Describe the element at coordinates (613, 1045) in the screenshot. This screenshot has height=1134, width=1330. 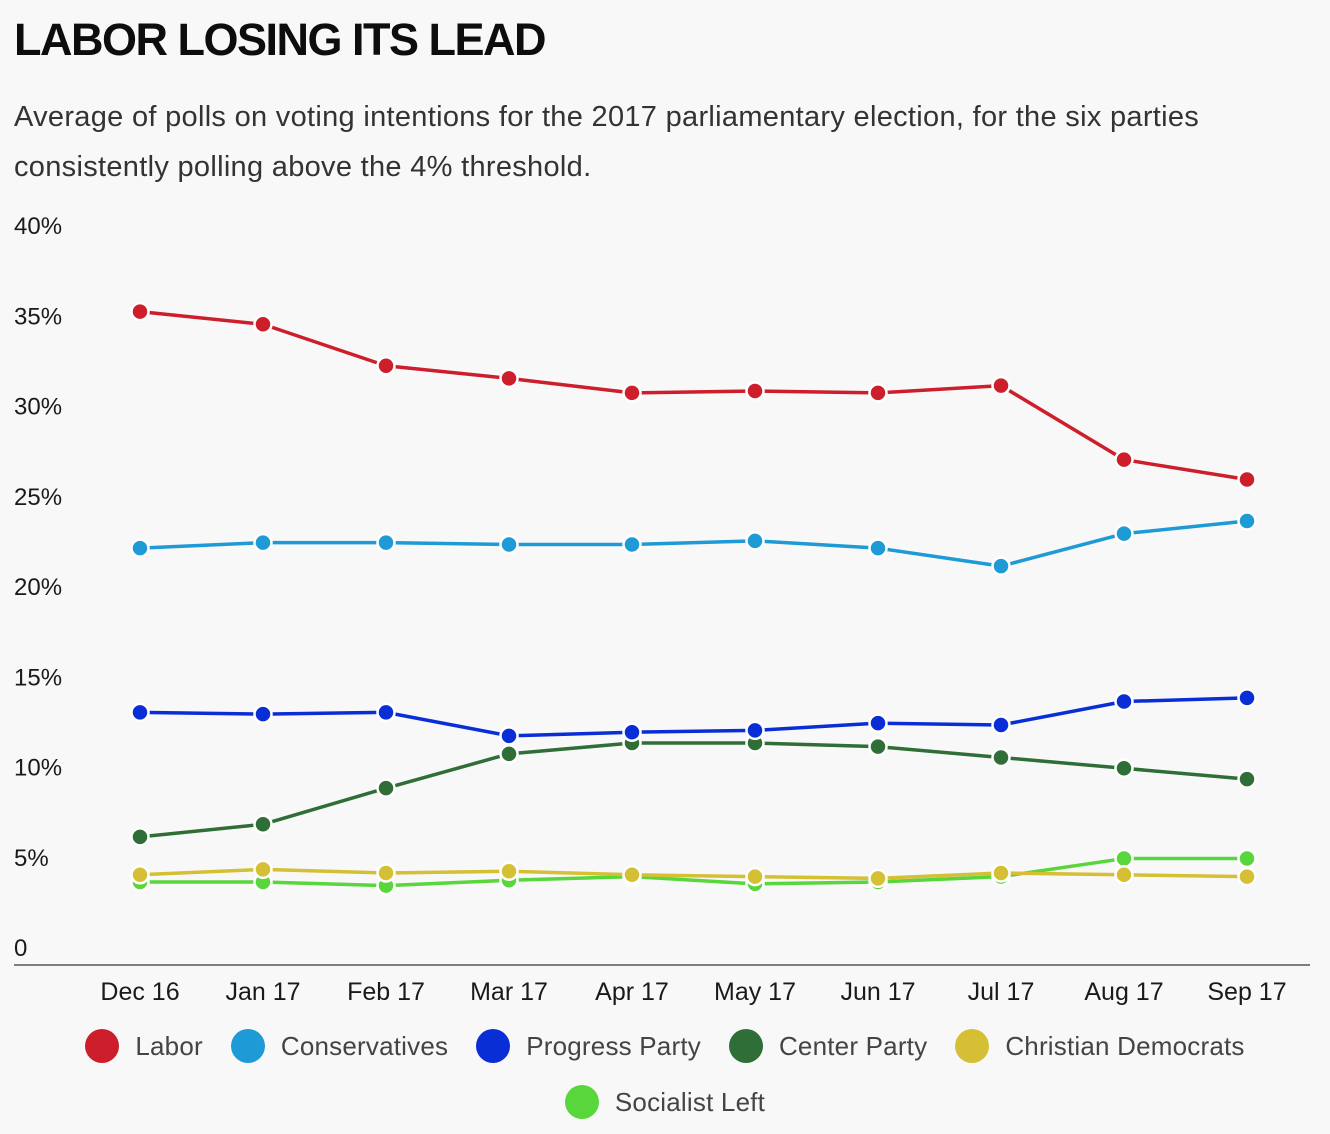
I see `legend-label: Progress Party` at that location.